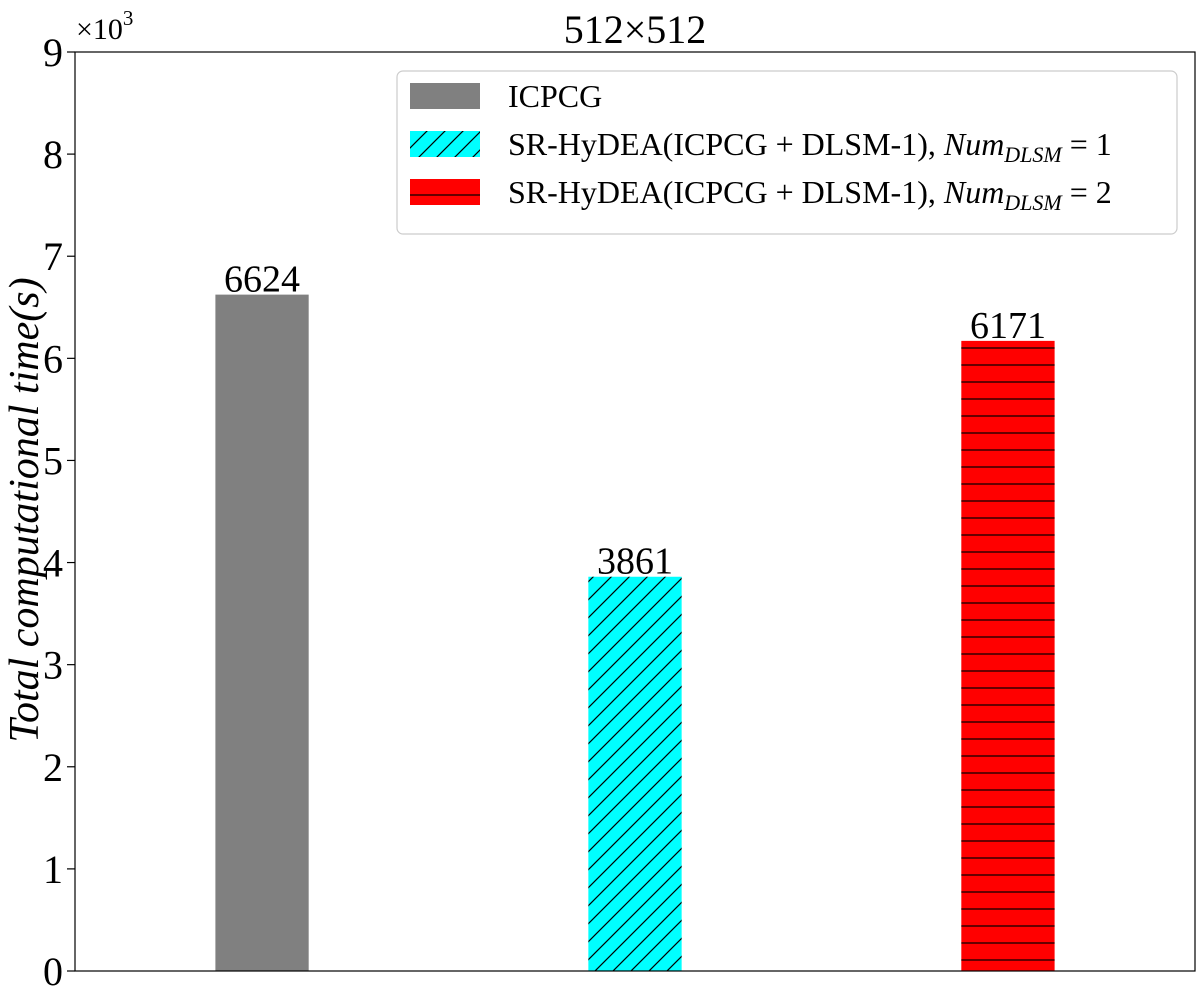  What do you see at coordinates (1104, 192) in the screenshot?
I see `legend-number: 2` at bounding box center [1104, 192].